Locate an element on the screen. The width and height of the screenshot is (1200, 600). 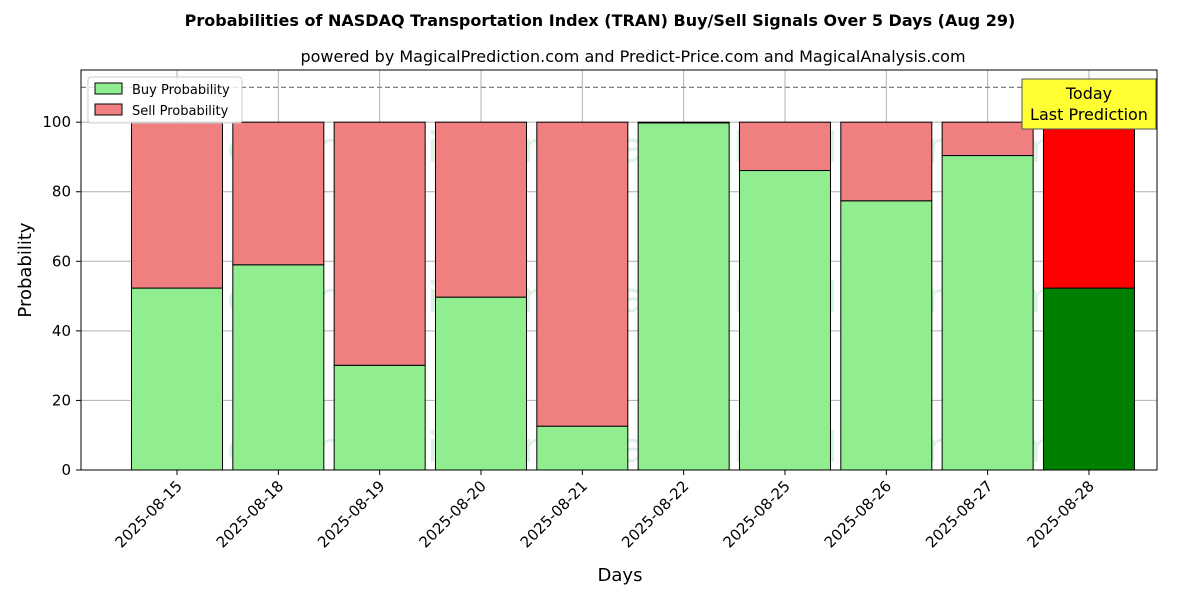
y-axis-label: Probability is located at coordinates (25, 269).